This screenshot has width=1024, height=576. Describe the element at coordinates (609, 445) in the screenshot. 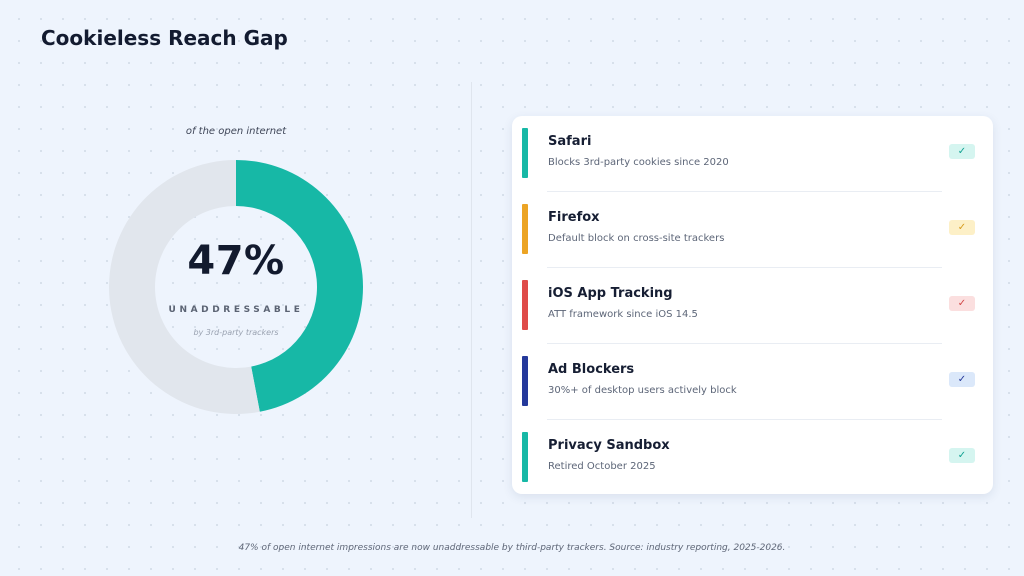

I see `blocker-name: Privacy Sandbox` at that location.